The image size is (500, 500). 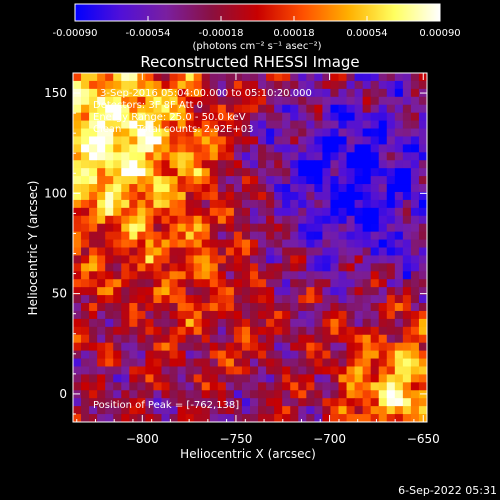 What do you see at coordinates (293, 33) in the screenshot?
I see `colorbar-tick-label: 0.00018` at bounding box center [293, 33].